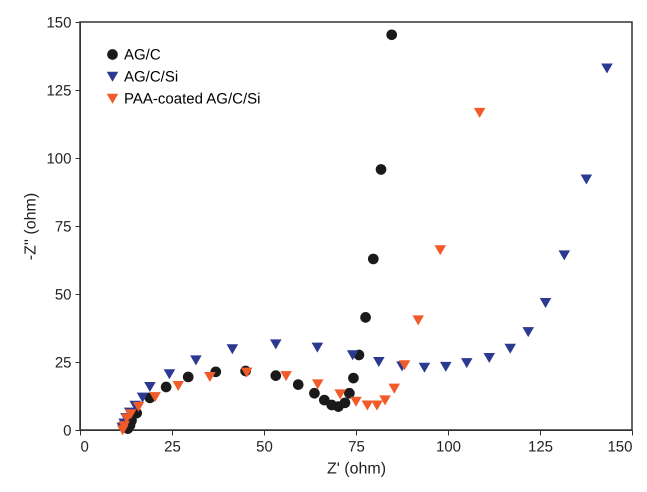  What do you see at coordinates (67, 431) in the screenshot?
I see `y-tick-label: 0` at bounding box center [67, 431].